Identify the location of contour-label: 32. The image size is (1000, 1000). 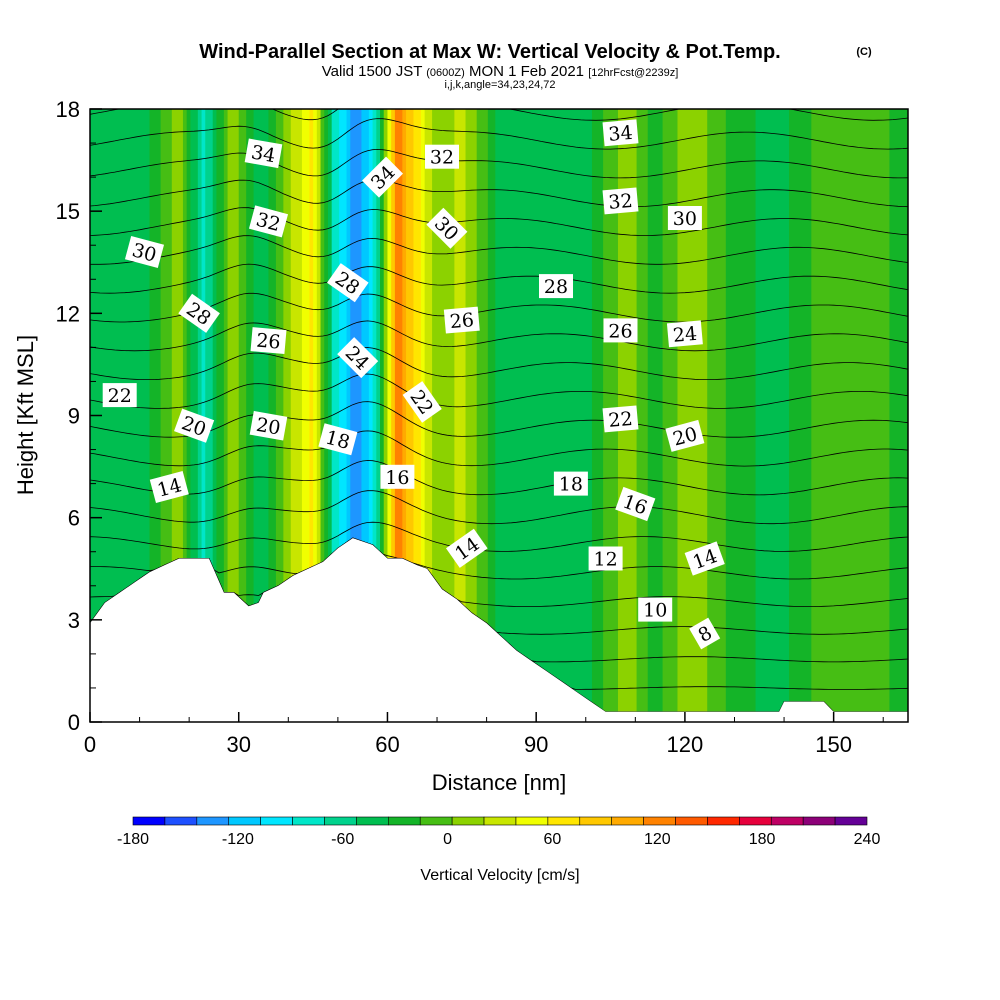
(620, 201).